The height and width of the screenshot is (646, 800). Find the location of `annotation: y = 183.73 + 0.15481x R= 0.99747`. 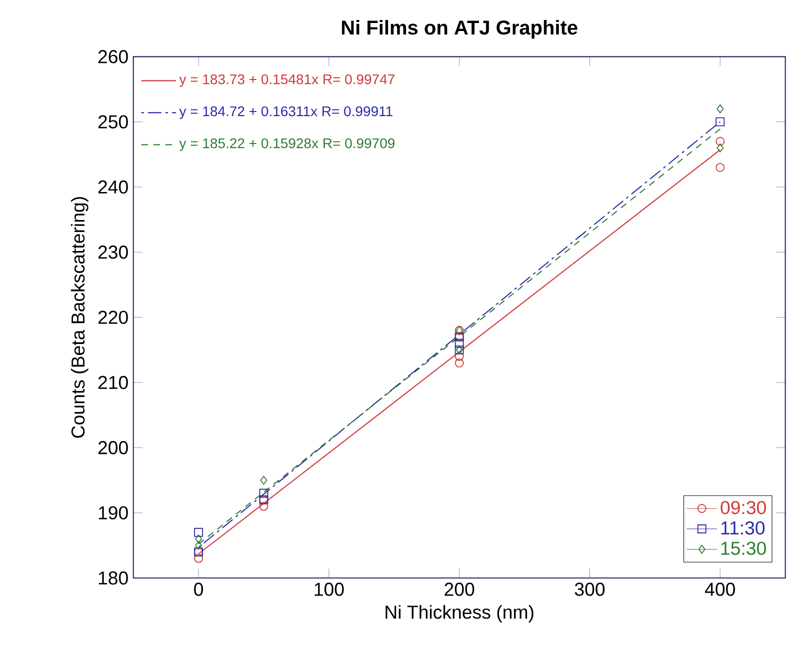

annotation: y = 183.73 + 0.15481x R= 0.99747 is located at coordinates (286, 81).